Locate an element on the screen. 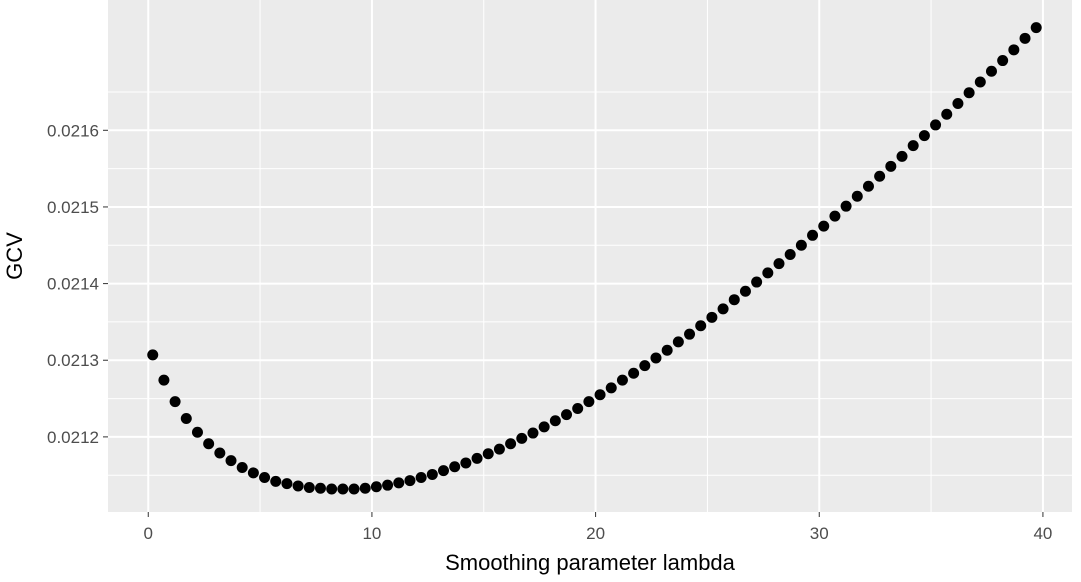 The height and width of the screenshot is (582, 1081). x-tick-label: 40 is located at coordinates (1042, 533).